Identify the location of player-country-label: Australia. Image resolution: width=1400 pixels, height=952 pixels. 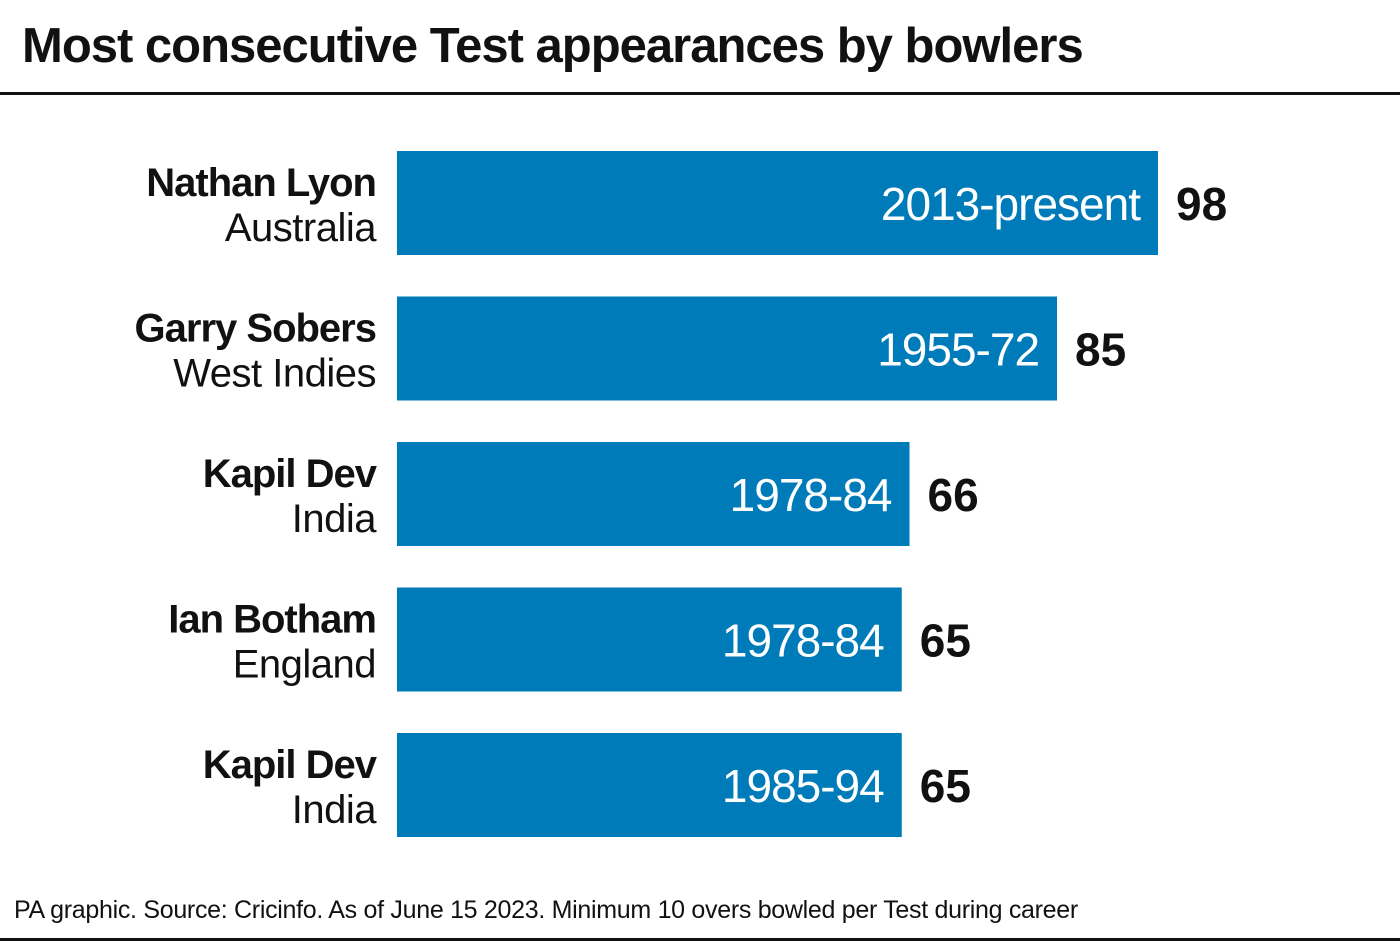
(301, 228).